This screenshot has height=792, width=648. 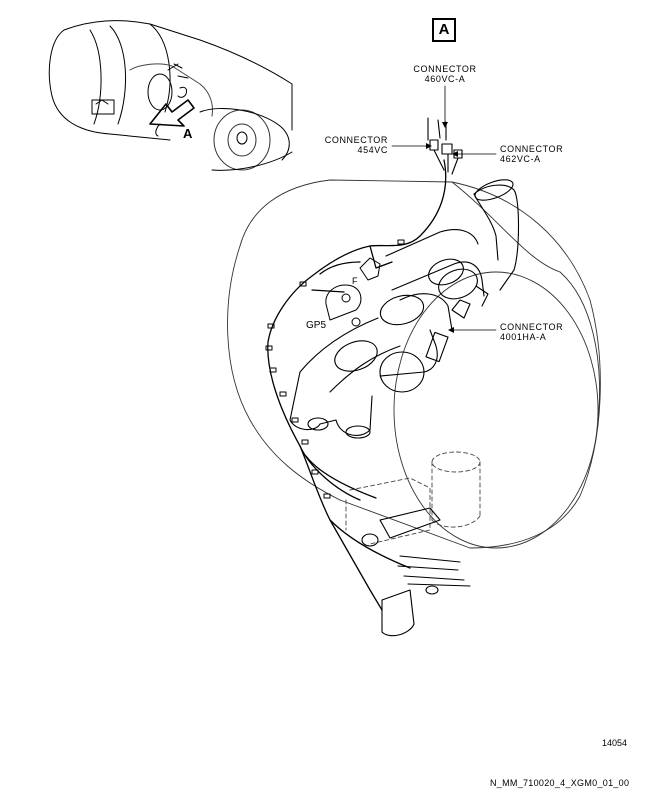 I want to click on air-ducts, so click(x=404, y=309).